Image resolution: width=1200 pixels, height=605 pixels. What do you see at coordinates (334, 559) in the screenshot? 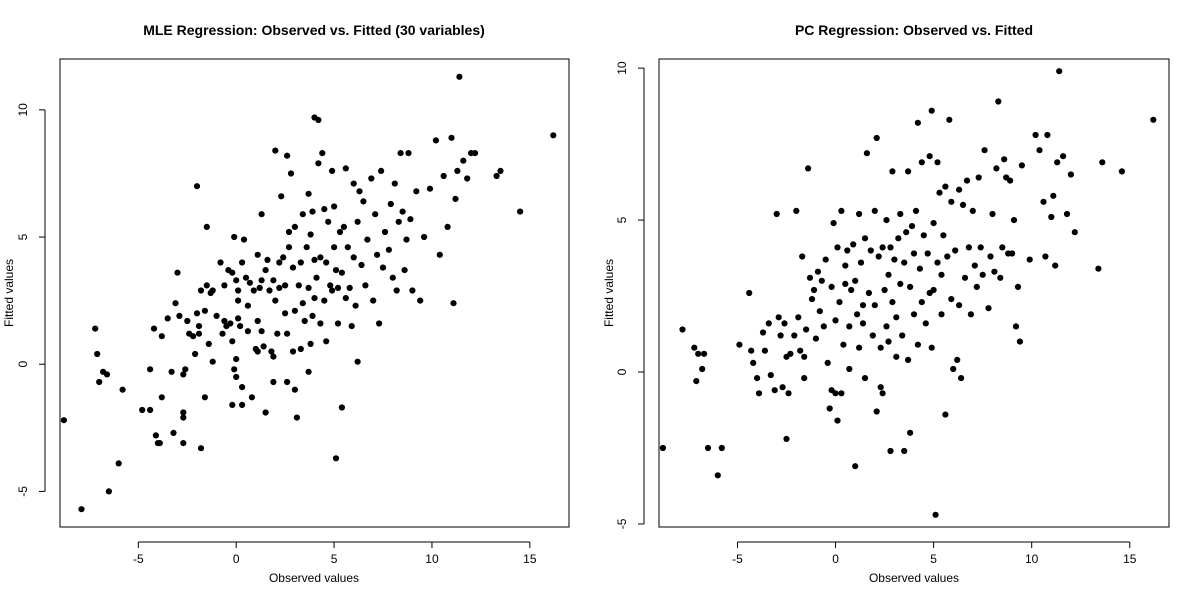
I see `x-tick-label: 5` at bounding box center [334, 559].